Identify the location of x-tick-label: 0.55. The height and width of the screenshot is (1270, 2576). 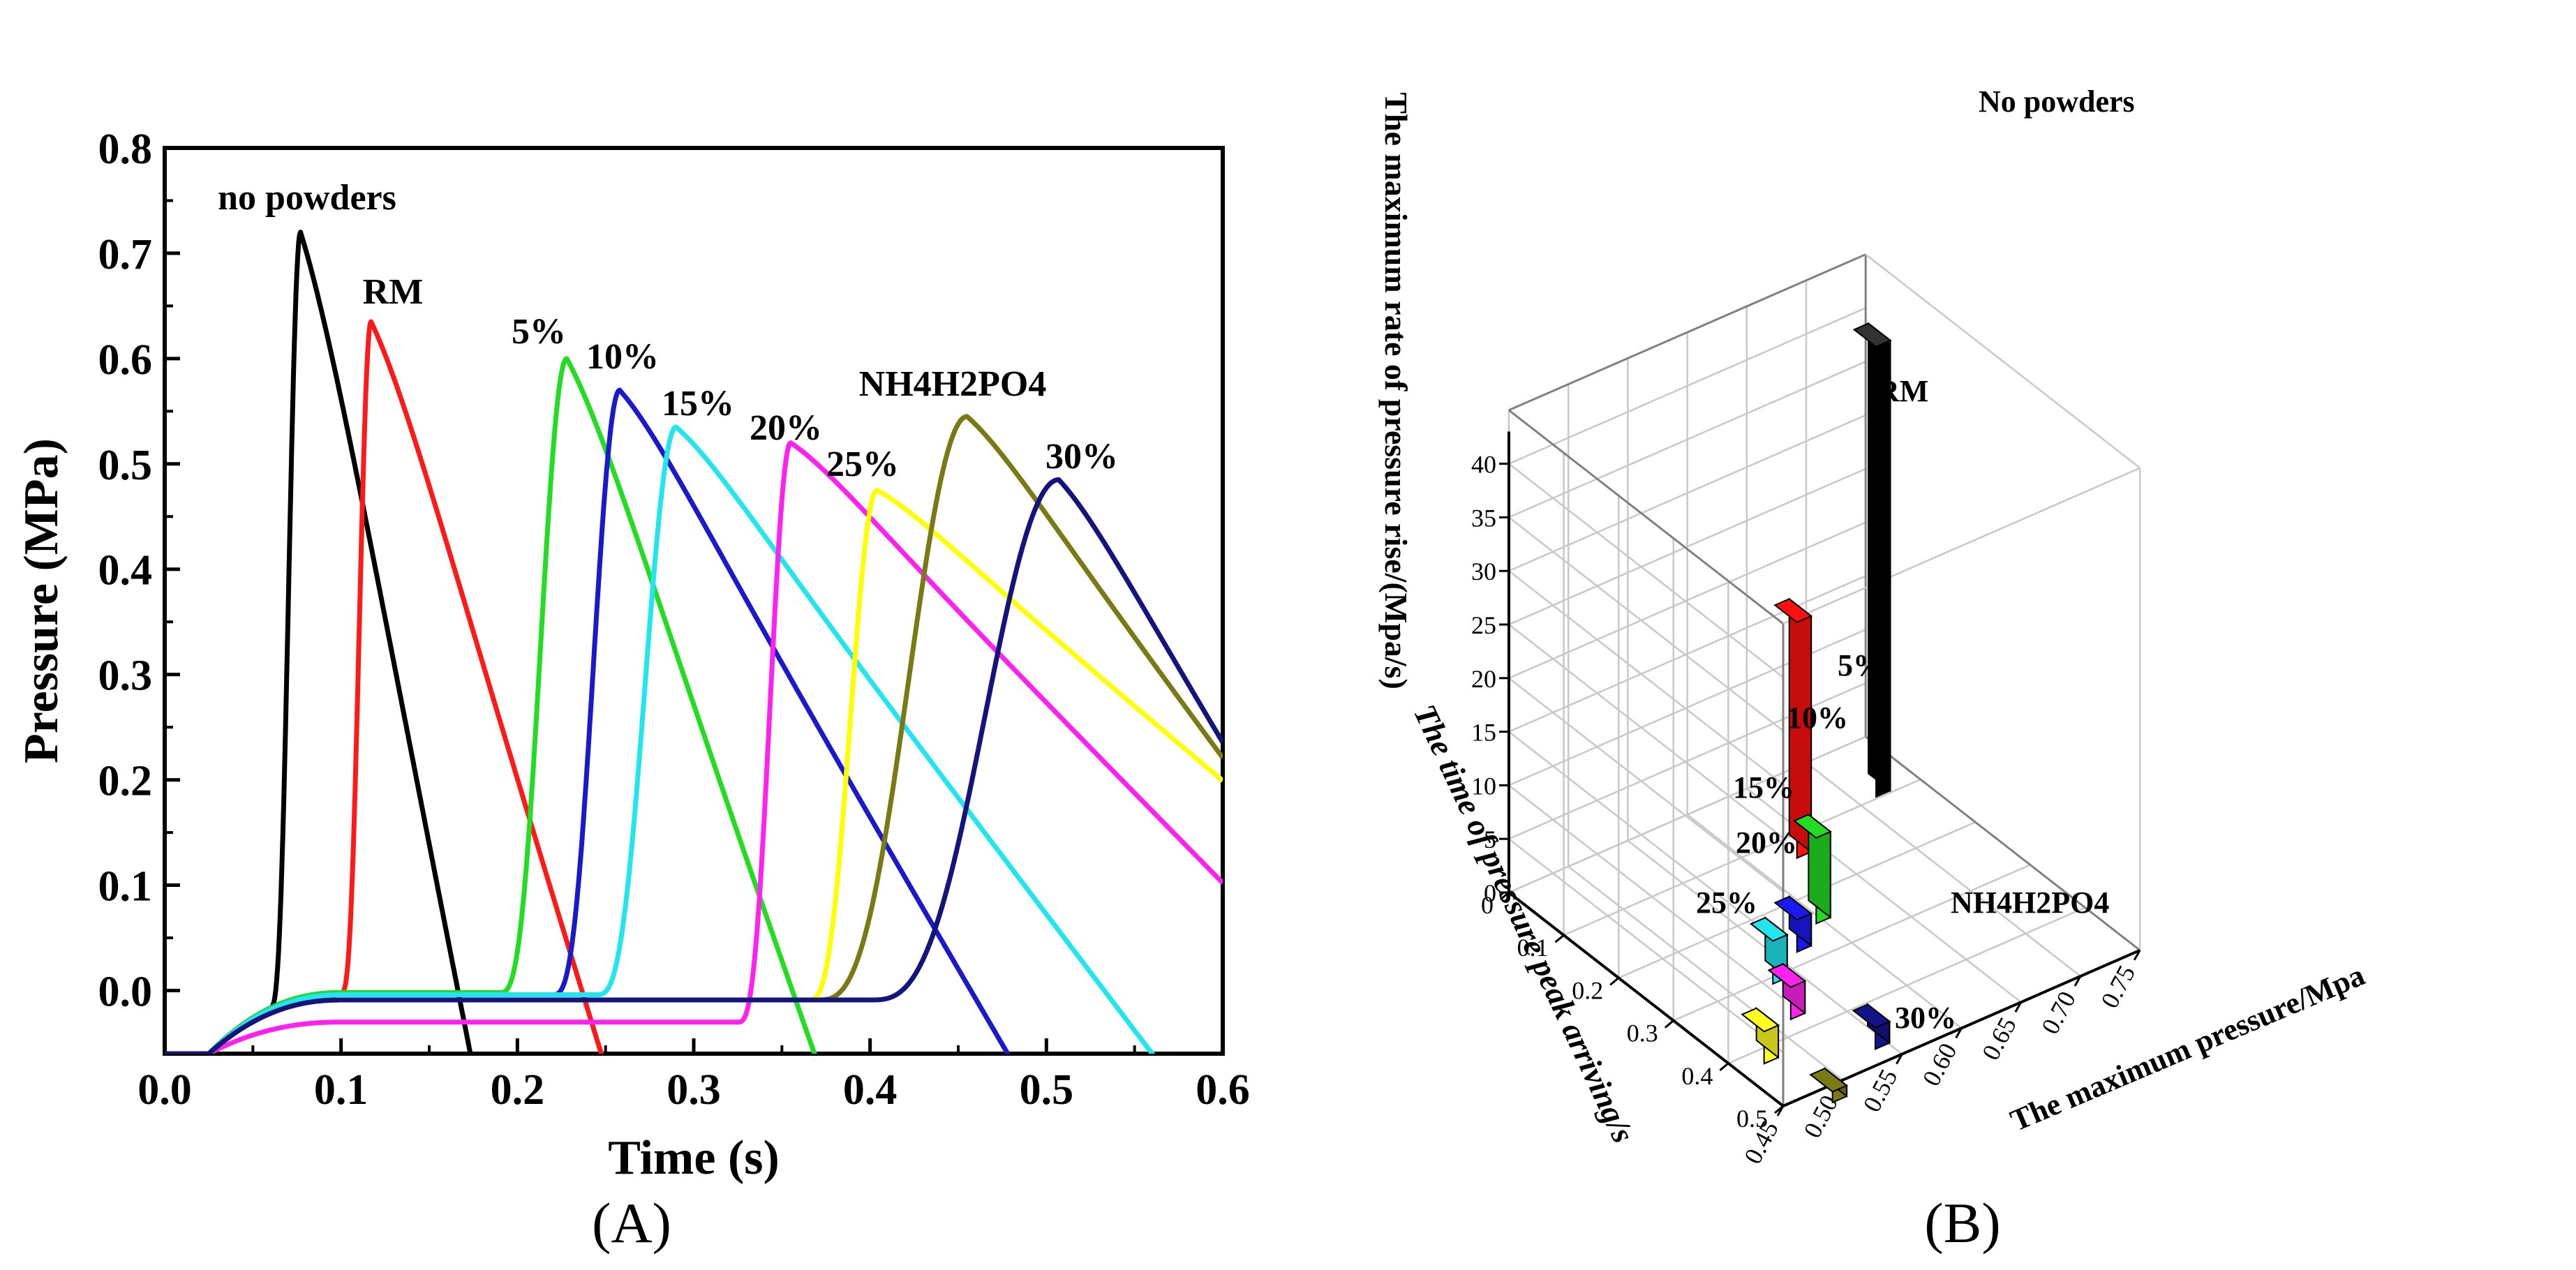
(1881, 1090).